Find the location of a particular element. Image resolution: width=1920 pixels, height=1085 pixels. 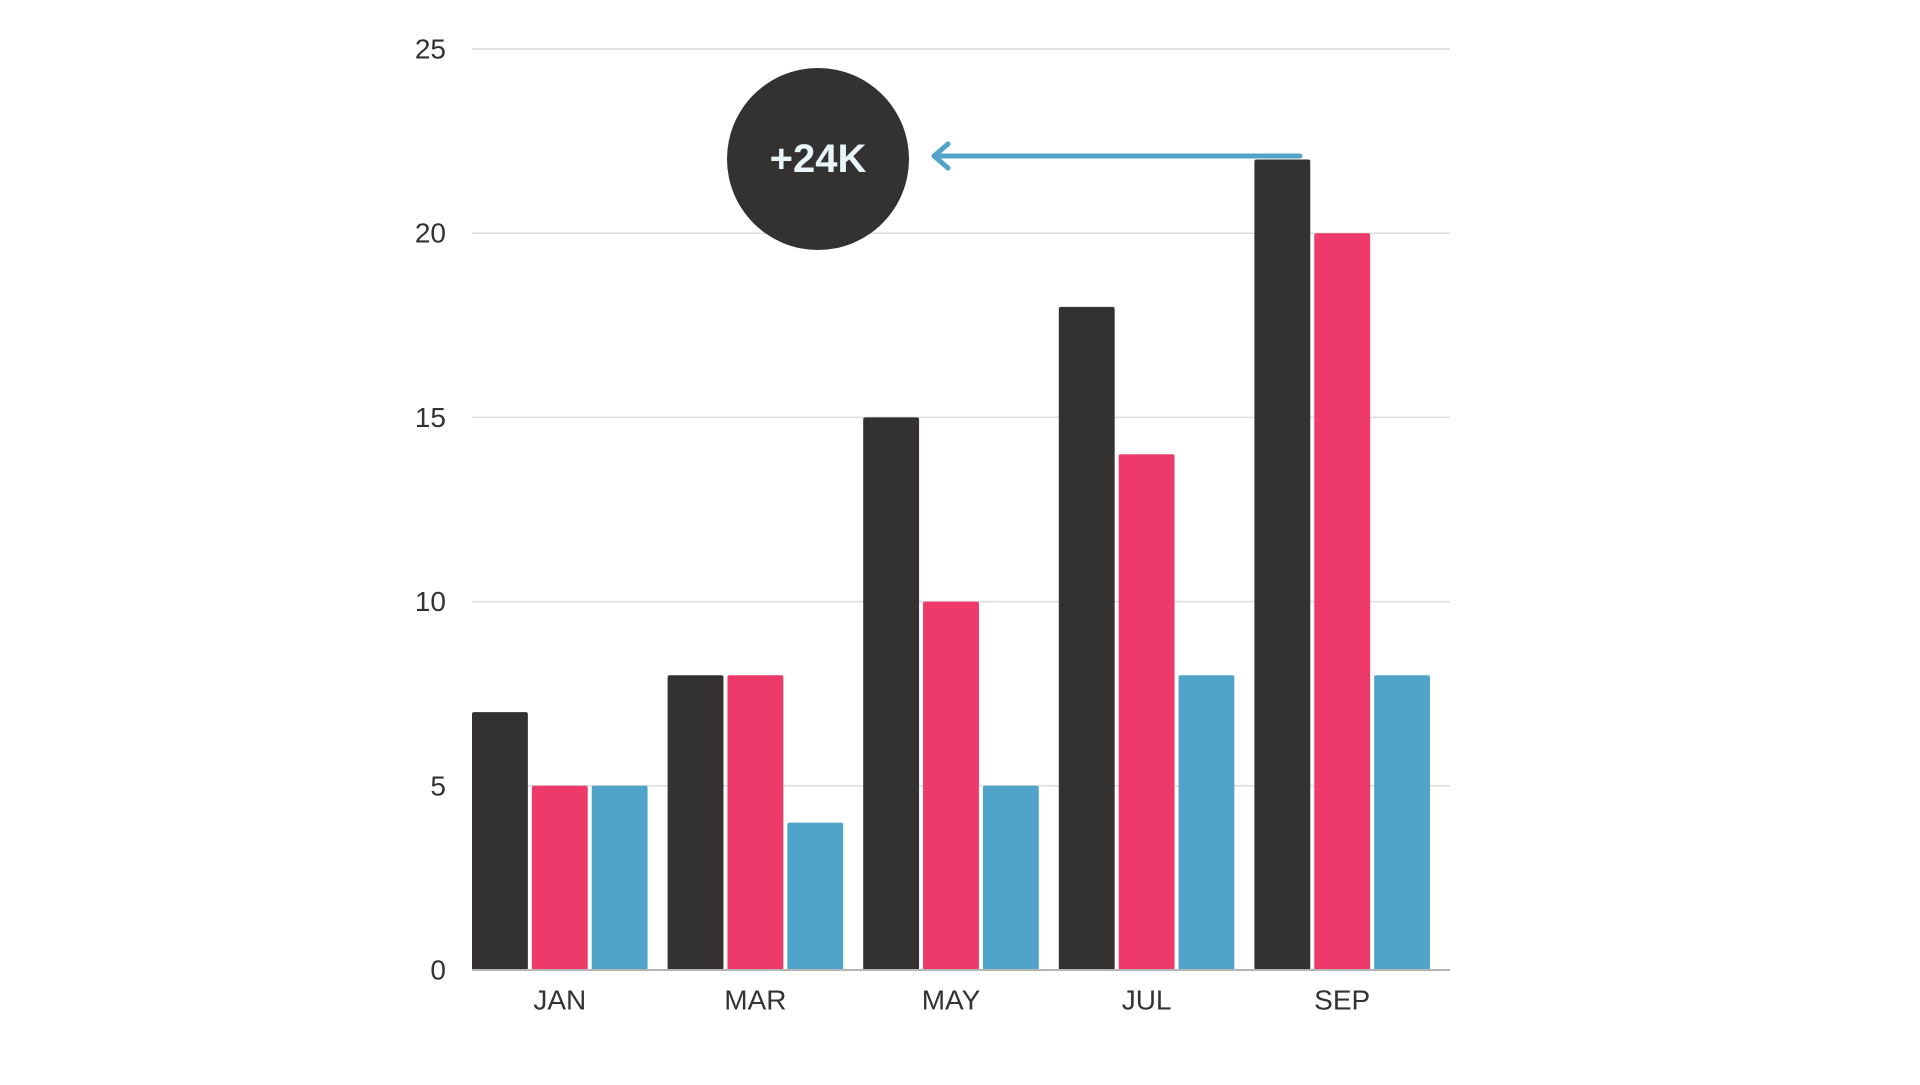

y-tick-label: 10 is located at coordinates (430, 601).